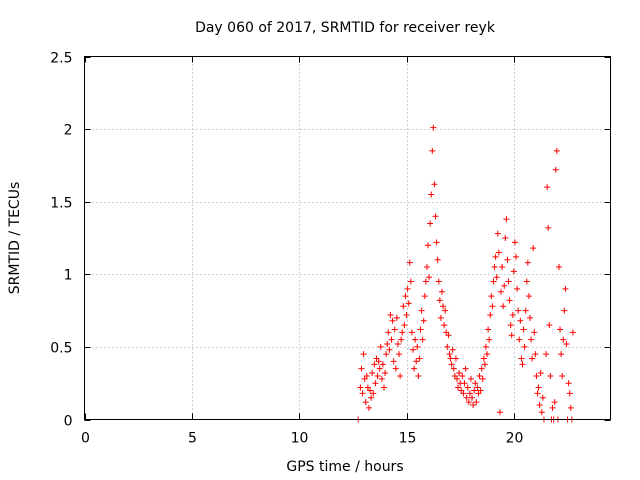  I want to click on y-axis-label: SRMTID / TECUs, so click(15, 238).